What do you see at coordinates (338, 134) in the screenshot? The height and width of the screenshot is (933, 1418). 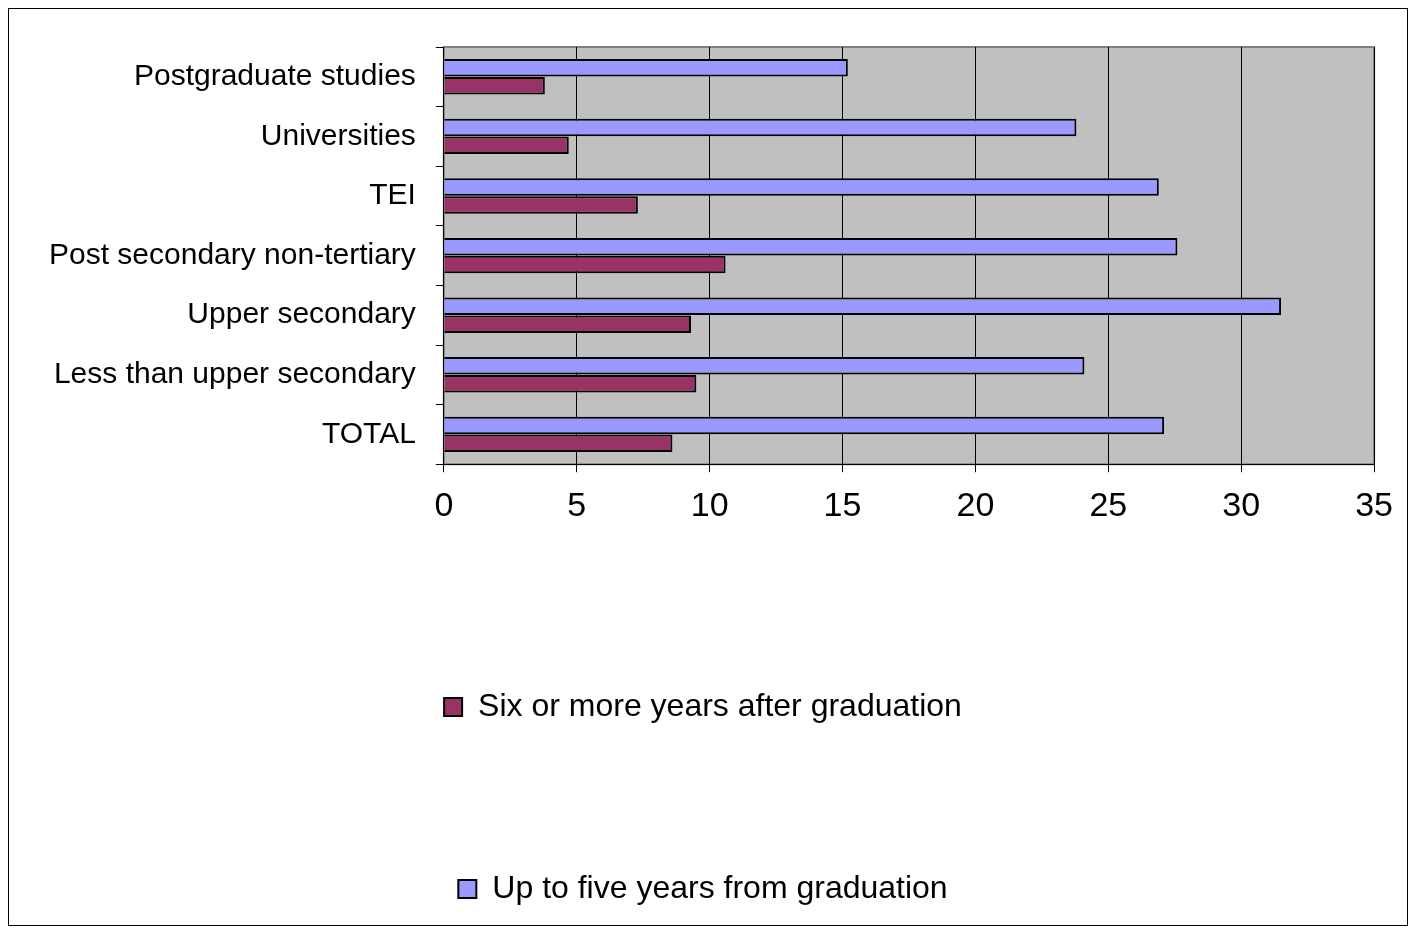 I see `y-tick-label: Universities` at bounding box center [338, 134].